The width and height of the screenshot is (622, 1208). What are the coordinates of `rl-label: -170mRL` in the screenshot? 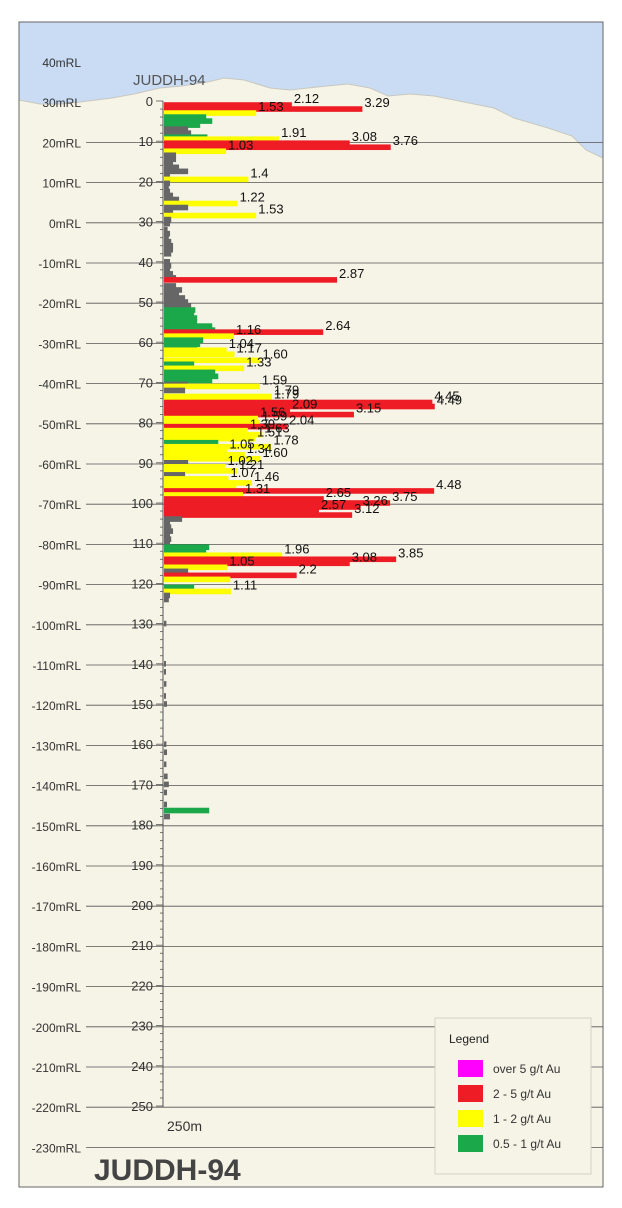 It's located at (57, 907).